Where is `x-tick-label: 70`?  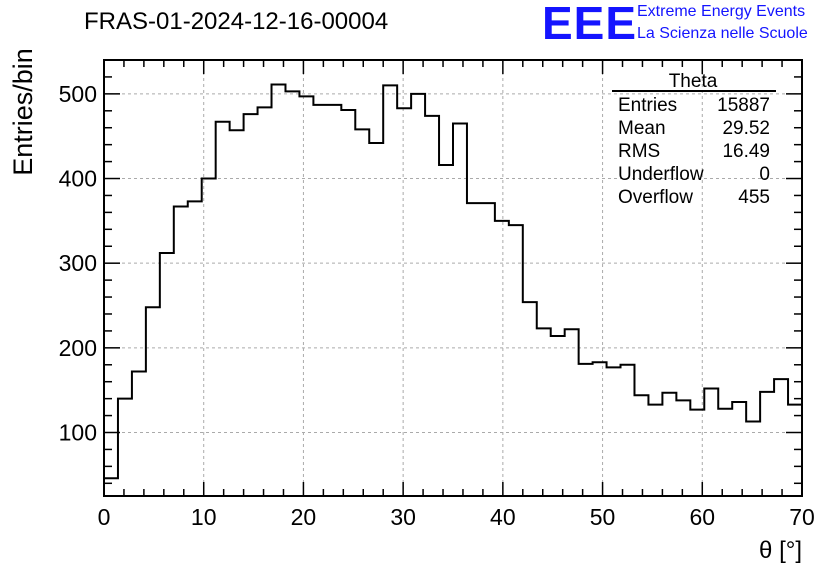 x-tick-label: 70 is located at coordinates (802, 517).